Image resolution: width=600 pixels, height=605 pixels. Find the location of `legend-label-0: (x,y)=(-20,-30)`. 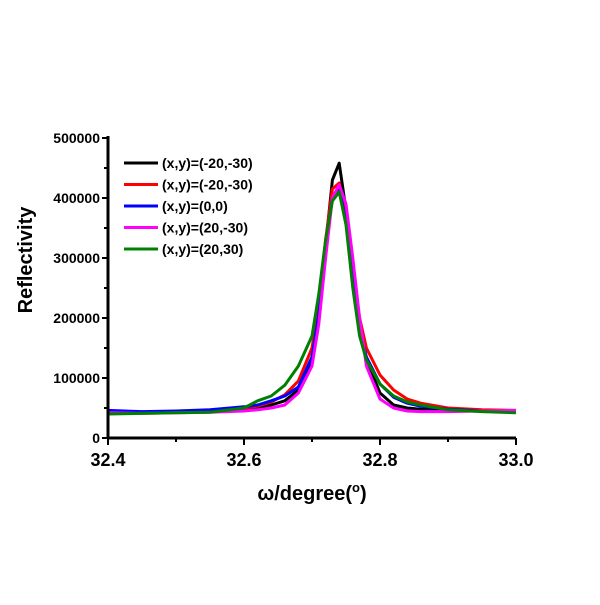

legend-label-0: (x,y)=(-20,-30) is located at coordinates (207, 163).